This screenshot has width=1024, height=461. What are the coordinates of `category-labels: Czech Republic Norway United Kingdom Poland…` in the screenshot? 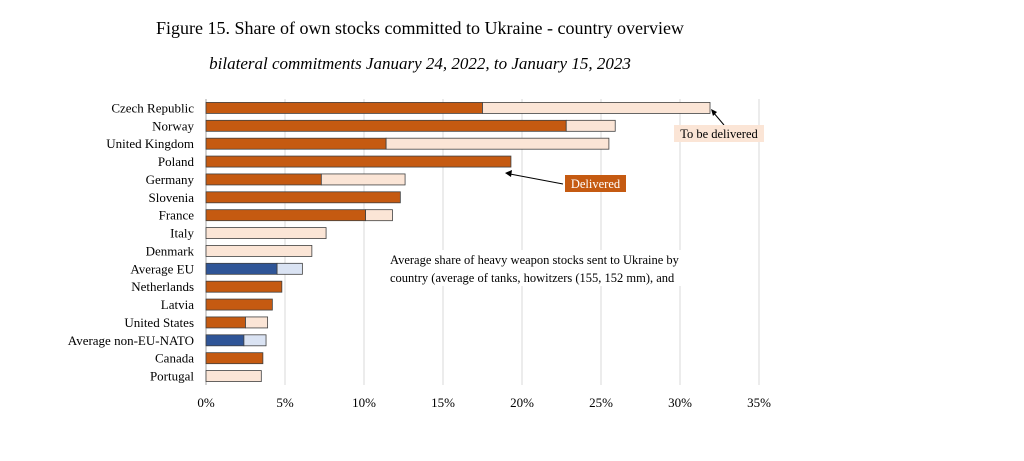 It's located at (131, 241).